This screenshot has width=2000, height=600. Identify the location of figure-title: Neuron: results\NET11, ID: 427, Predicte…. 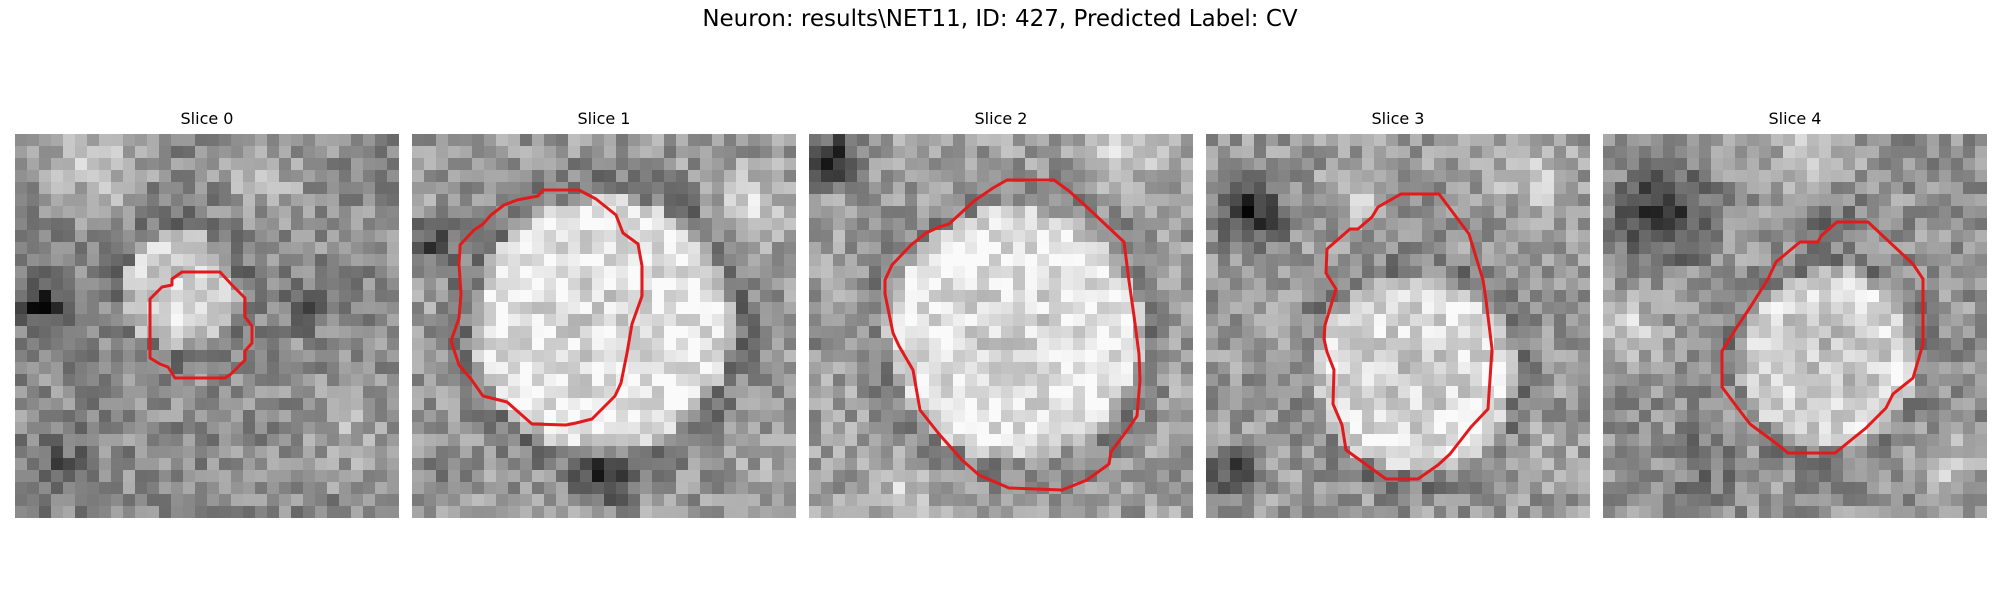
(1000, 19).